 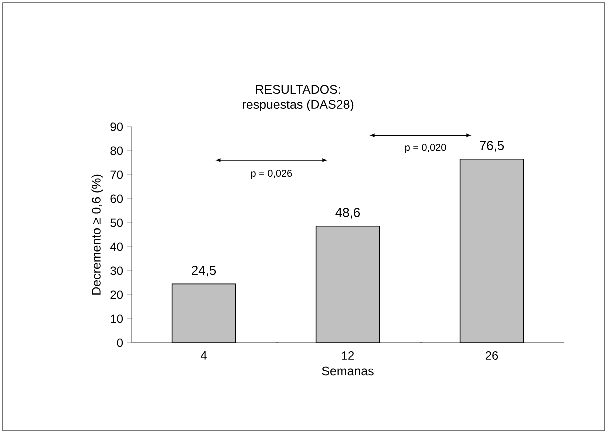 What do you see at coordinates (203, 356) in the screenshot?
I see `x-tick-label: 4` at bounding box center [203, 356].